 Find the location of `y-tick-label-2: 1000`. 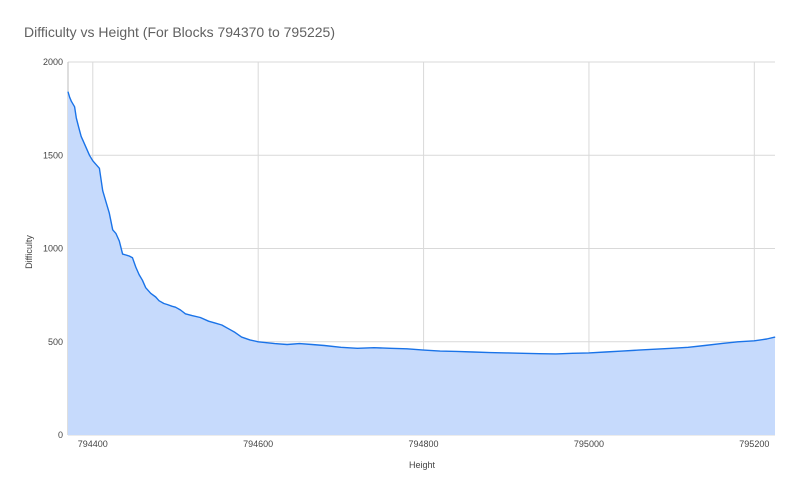

y-tick-label-2: 1000 is located at coordinates (53, 249).